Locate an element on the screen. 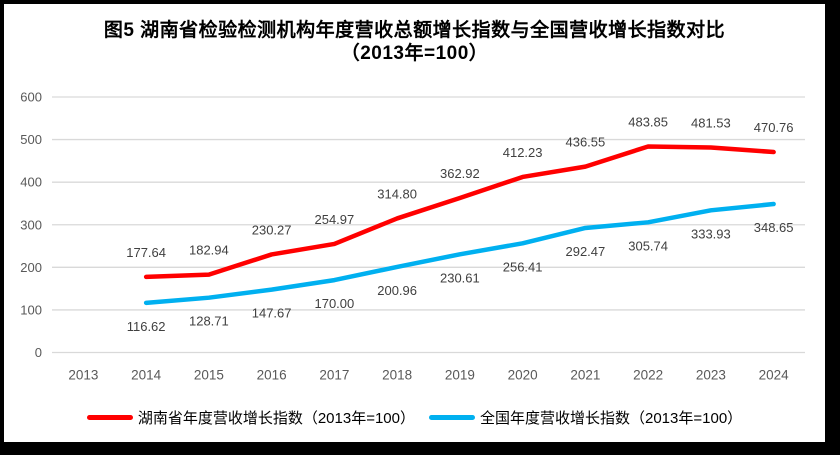 The width and height of the screenshot is (840, 455). data-label: 147.67 is located at coordinates (272, 313).